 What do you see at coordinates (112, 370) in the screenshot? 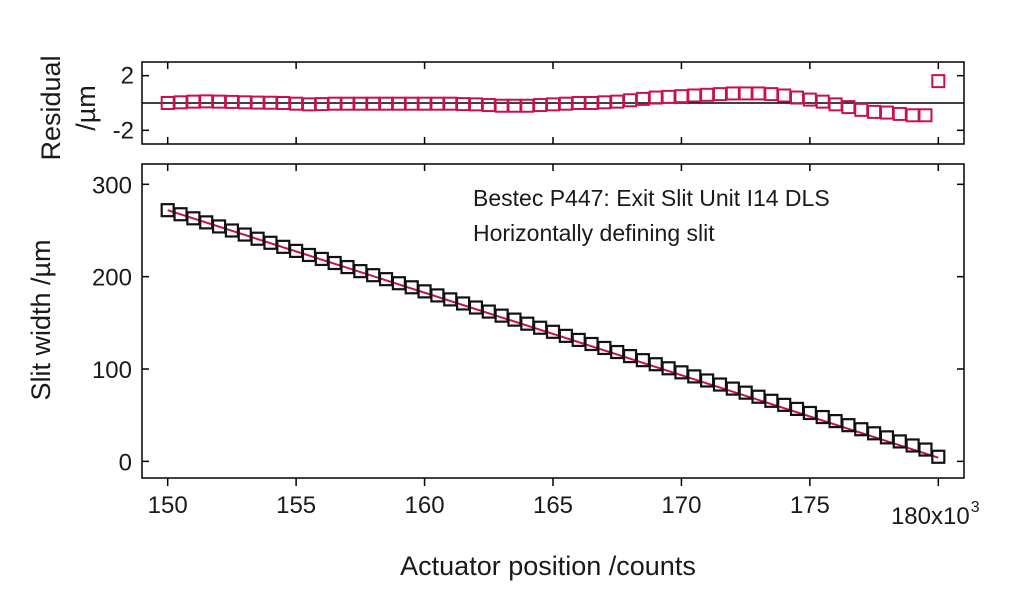
I see `main-ytick-label: 100` at bounding box center [112, 370].